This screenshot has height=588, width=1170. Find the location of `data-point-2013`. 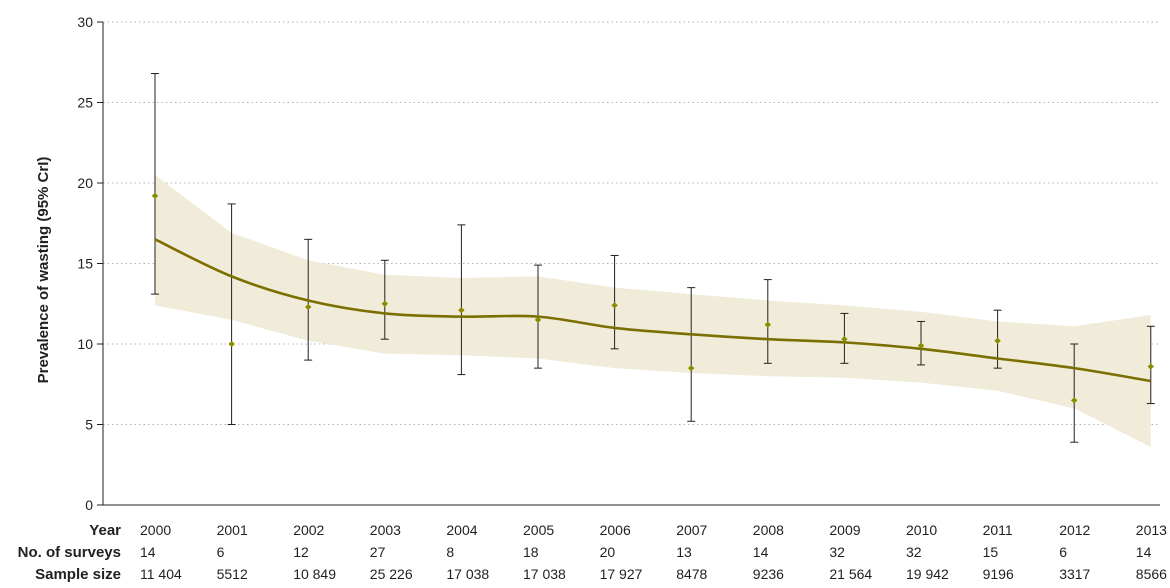

data-point-2013 is located at coordinates (1150, 366).